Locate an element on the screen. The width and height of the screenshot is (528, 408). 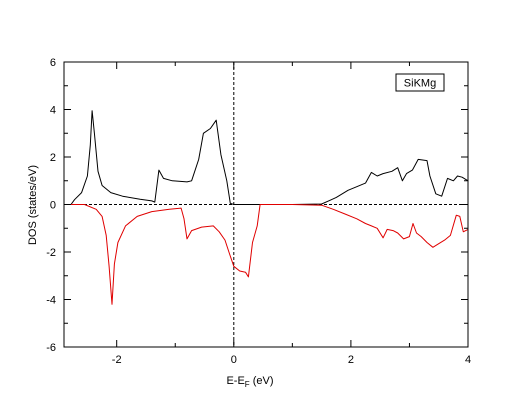
x-axis-title-unit: (eV) is located at coordinates (262, 381).